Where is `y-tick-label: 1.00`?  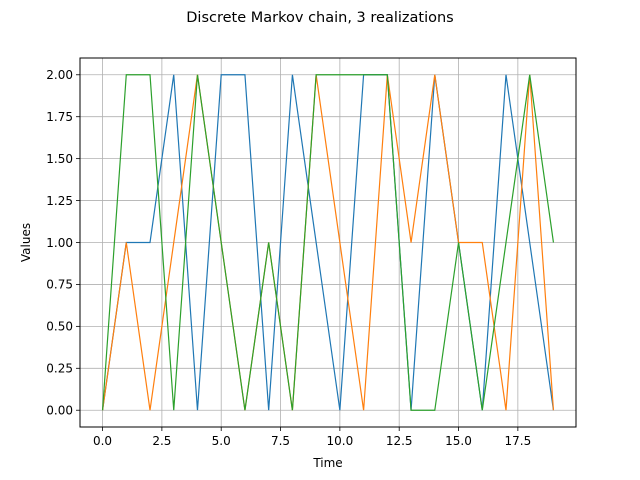
y-tick-label: 1.00 is located at coordinates (59, 243).